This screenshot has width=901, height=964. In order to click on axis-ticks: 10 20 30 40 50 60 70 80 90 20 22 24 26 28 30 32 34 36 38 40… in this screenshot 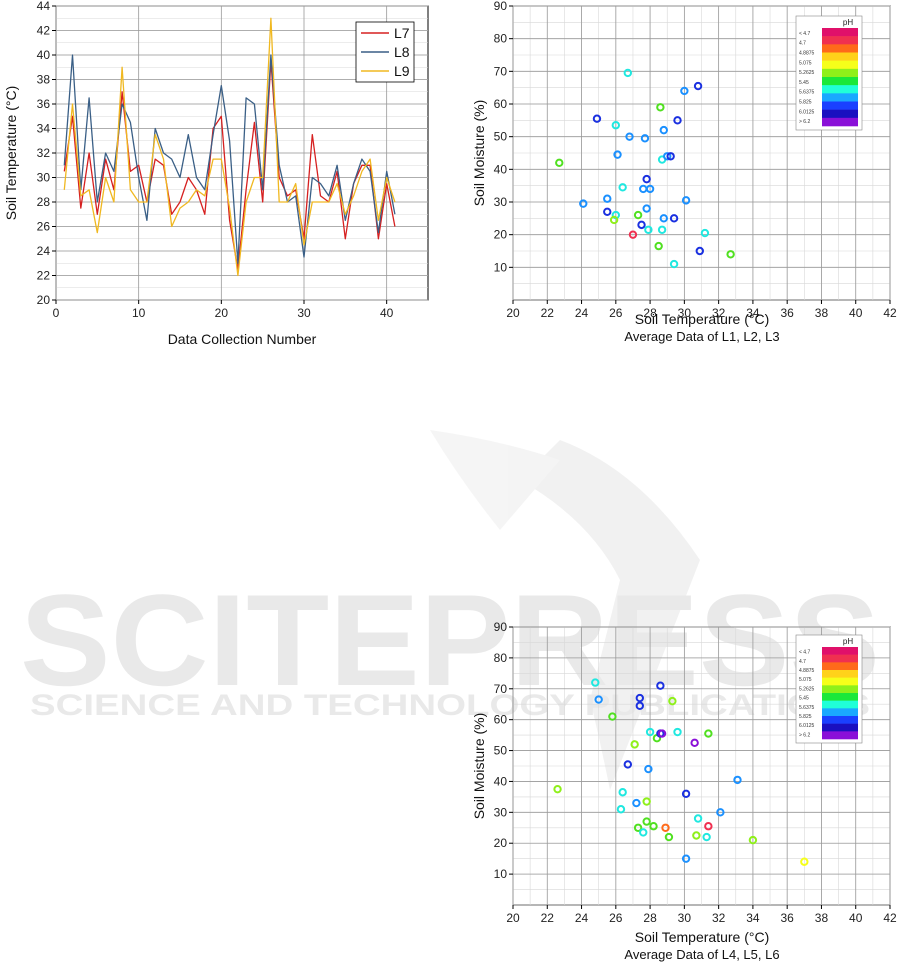, I will do `click(695, 772)`.